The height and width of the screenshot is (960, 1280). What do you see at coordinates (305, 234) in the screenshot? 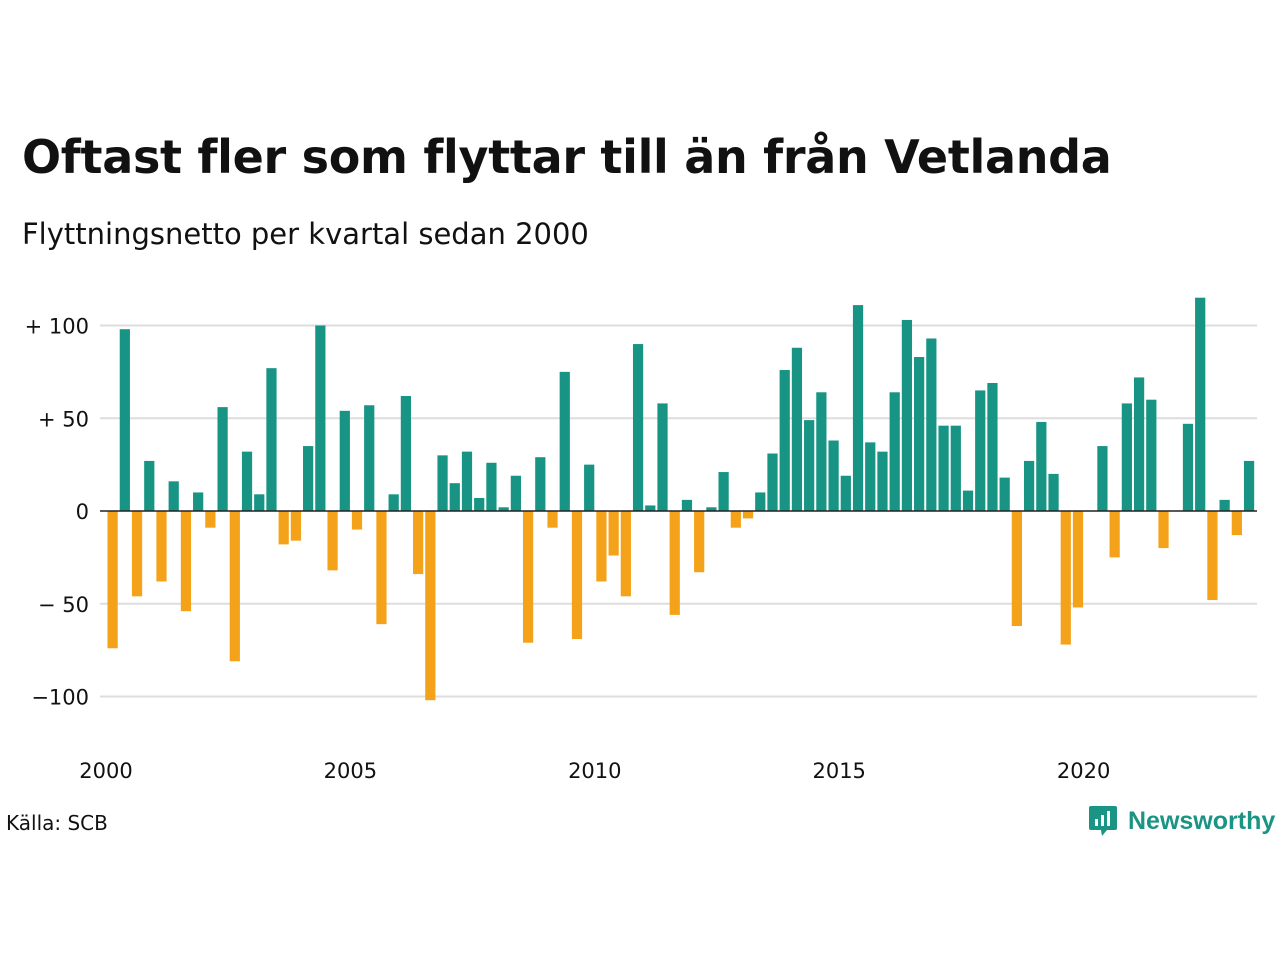
I see `chart-subtitle: Flyttningsnetto per kvartal sedan 2000` at bounding box center [305, 234].